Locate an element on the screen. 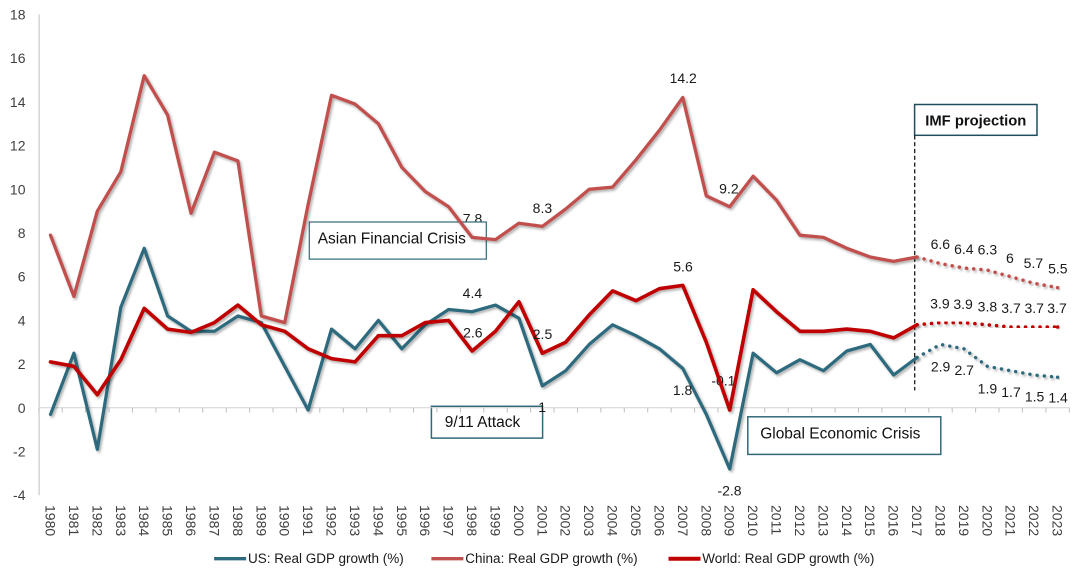 Image resolution: width=1079 pixels, height=574 pixels. svg-text: 1981 is located at coordinates (74, 520).